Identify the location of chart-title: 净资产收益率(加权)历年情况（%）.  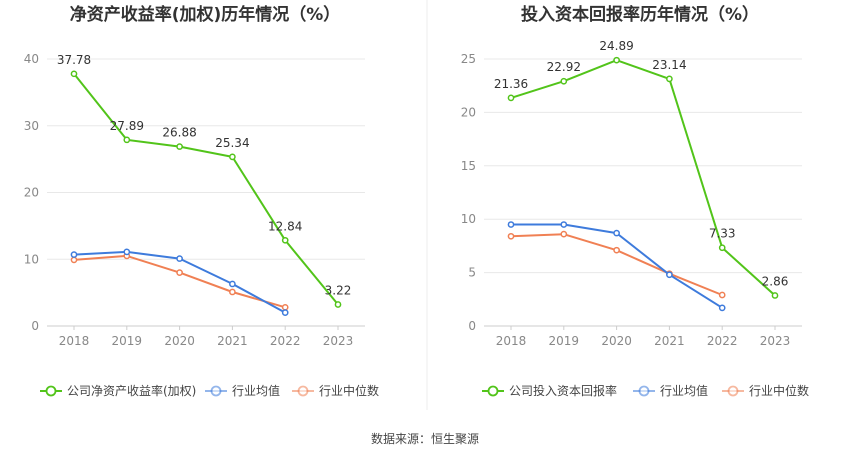
(205, 14).